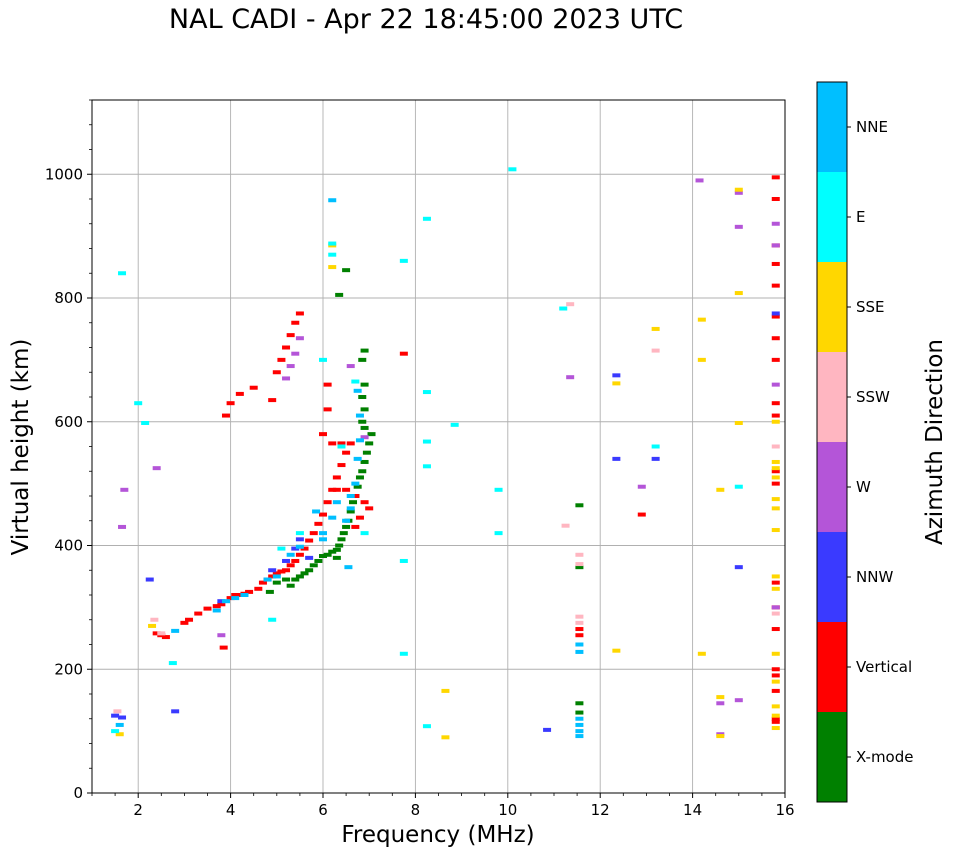 The height and width of the screenshot is (857, 958). I want to click on y-tick-label: 600, so click(68, 422).